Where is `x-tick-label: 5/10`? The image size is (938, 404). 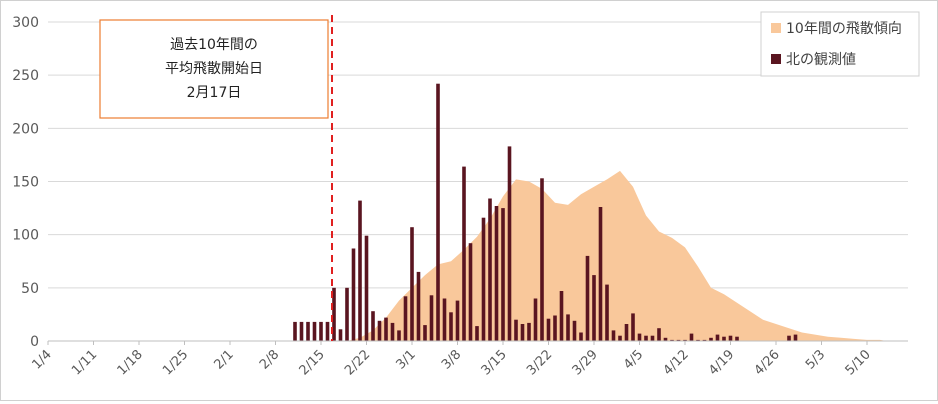 x-tick-label: 5/10 is located at coordinates (858, 362).